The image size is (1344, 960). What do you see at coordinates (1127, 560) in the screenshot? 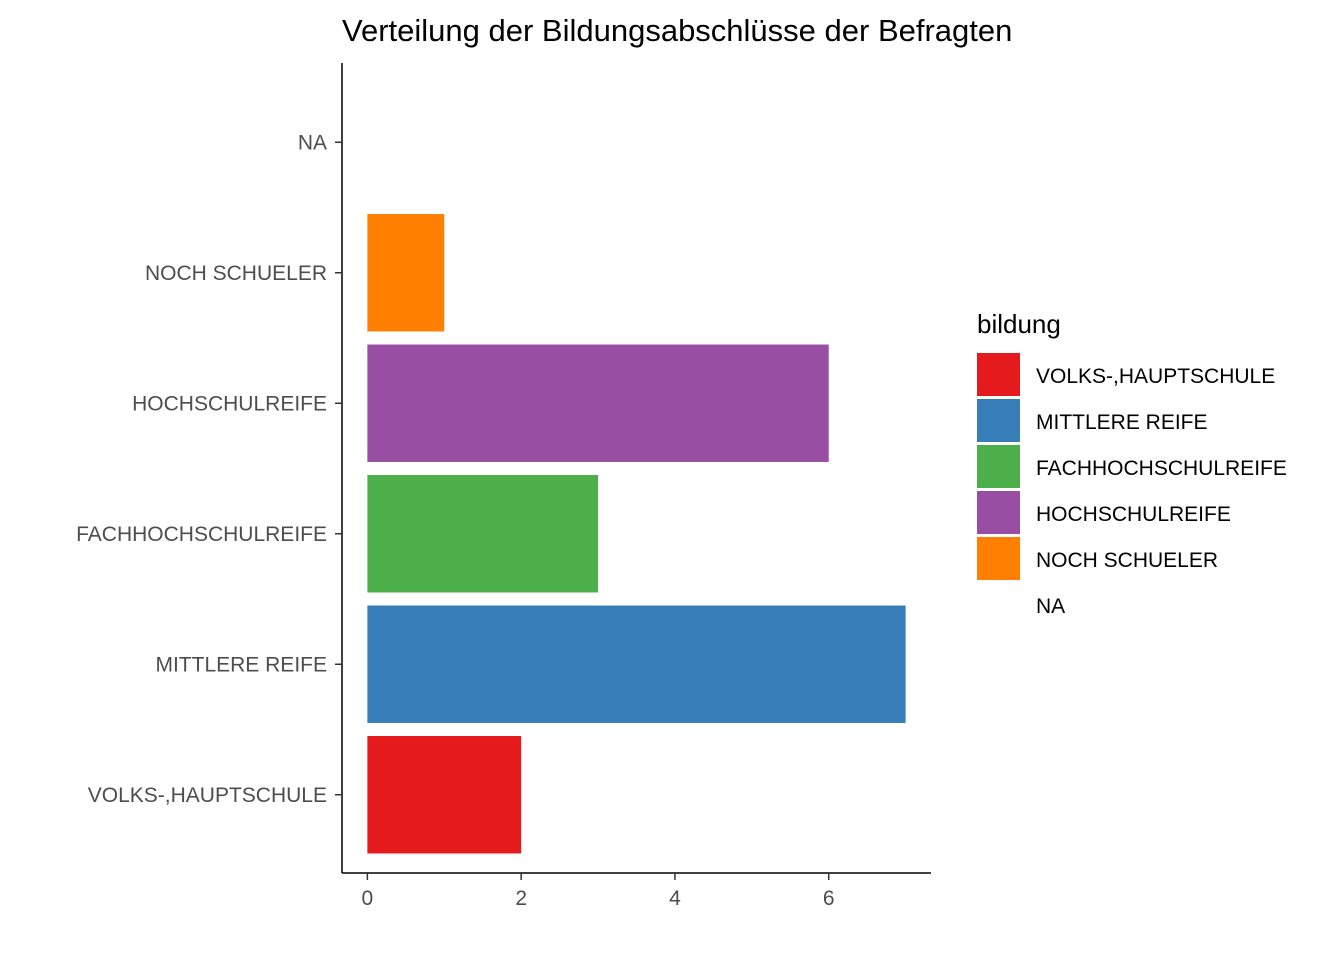
I see `legend-label-noch-schueler: NOCH SCHUELER` at bounding box center [1127, 560].